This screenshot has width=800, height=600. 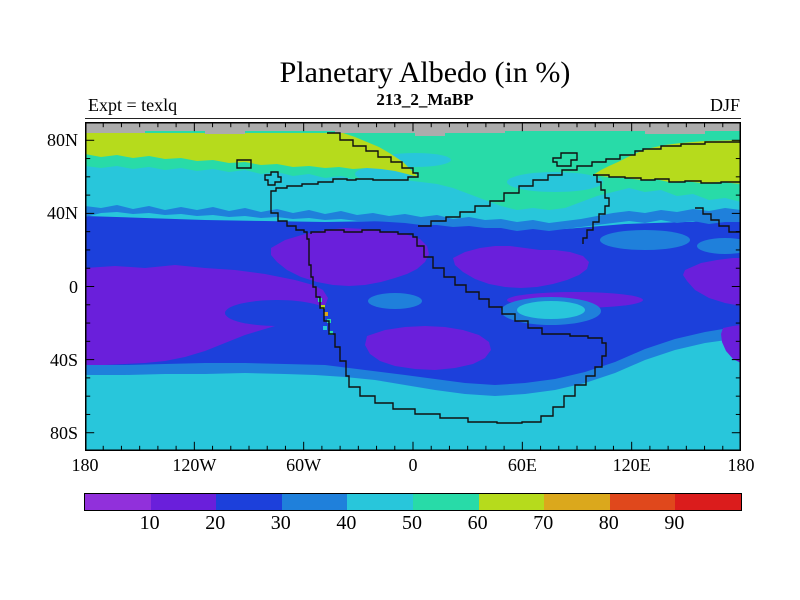 What do you see at coordinates (551, 310) in the screenshot?
I see `cyan-lens` at bounding box center [551, 310].